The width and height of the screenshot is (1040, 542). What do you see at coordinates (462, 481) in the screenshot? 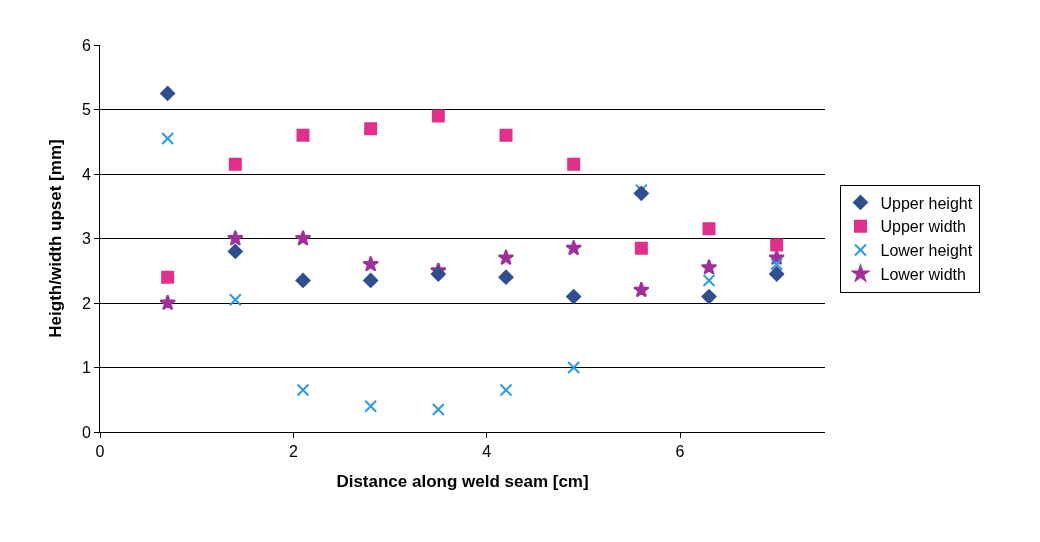
I see `x-axis-title: Distance along weld seam [cm]` at bounding box center [462, 481].